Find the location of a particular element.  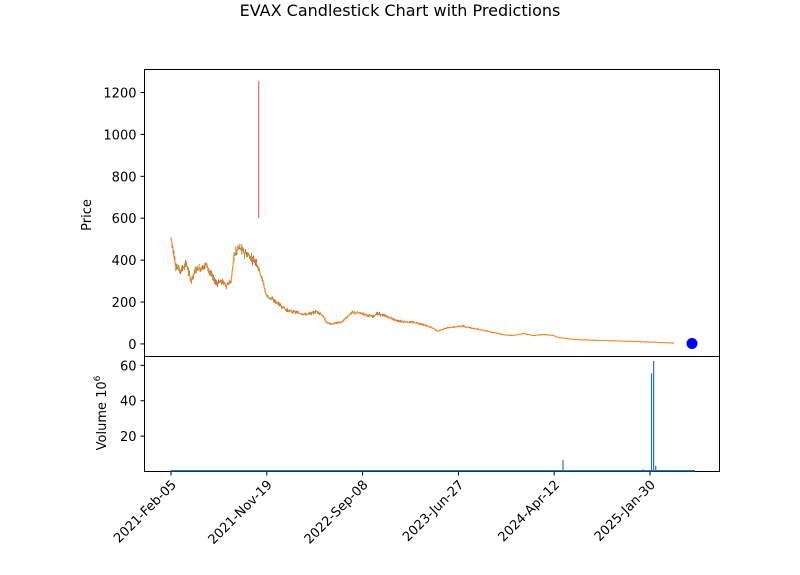

x-tick-label: 2023-Jun-27 is located at coordinates (433, 511).